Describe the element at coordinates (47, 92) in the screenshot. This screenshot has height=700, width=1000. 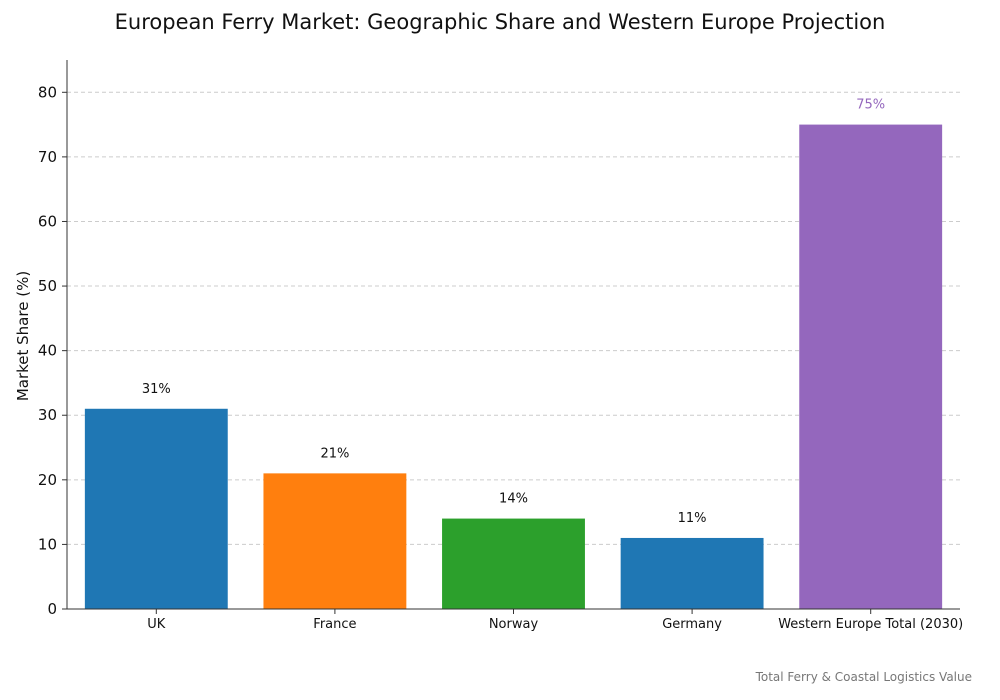
I see `y-tick-label: 80` at that location.